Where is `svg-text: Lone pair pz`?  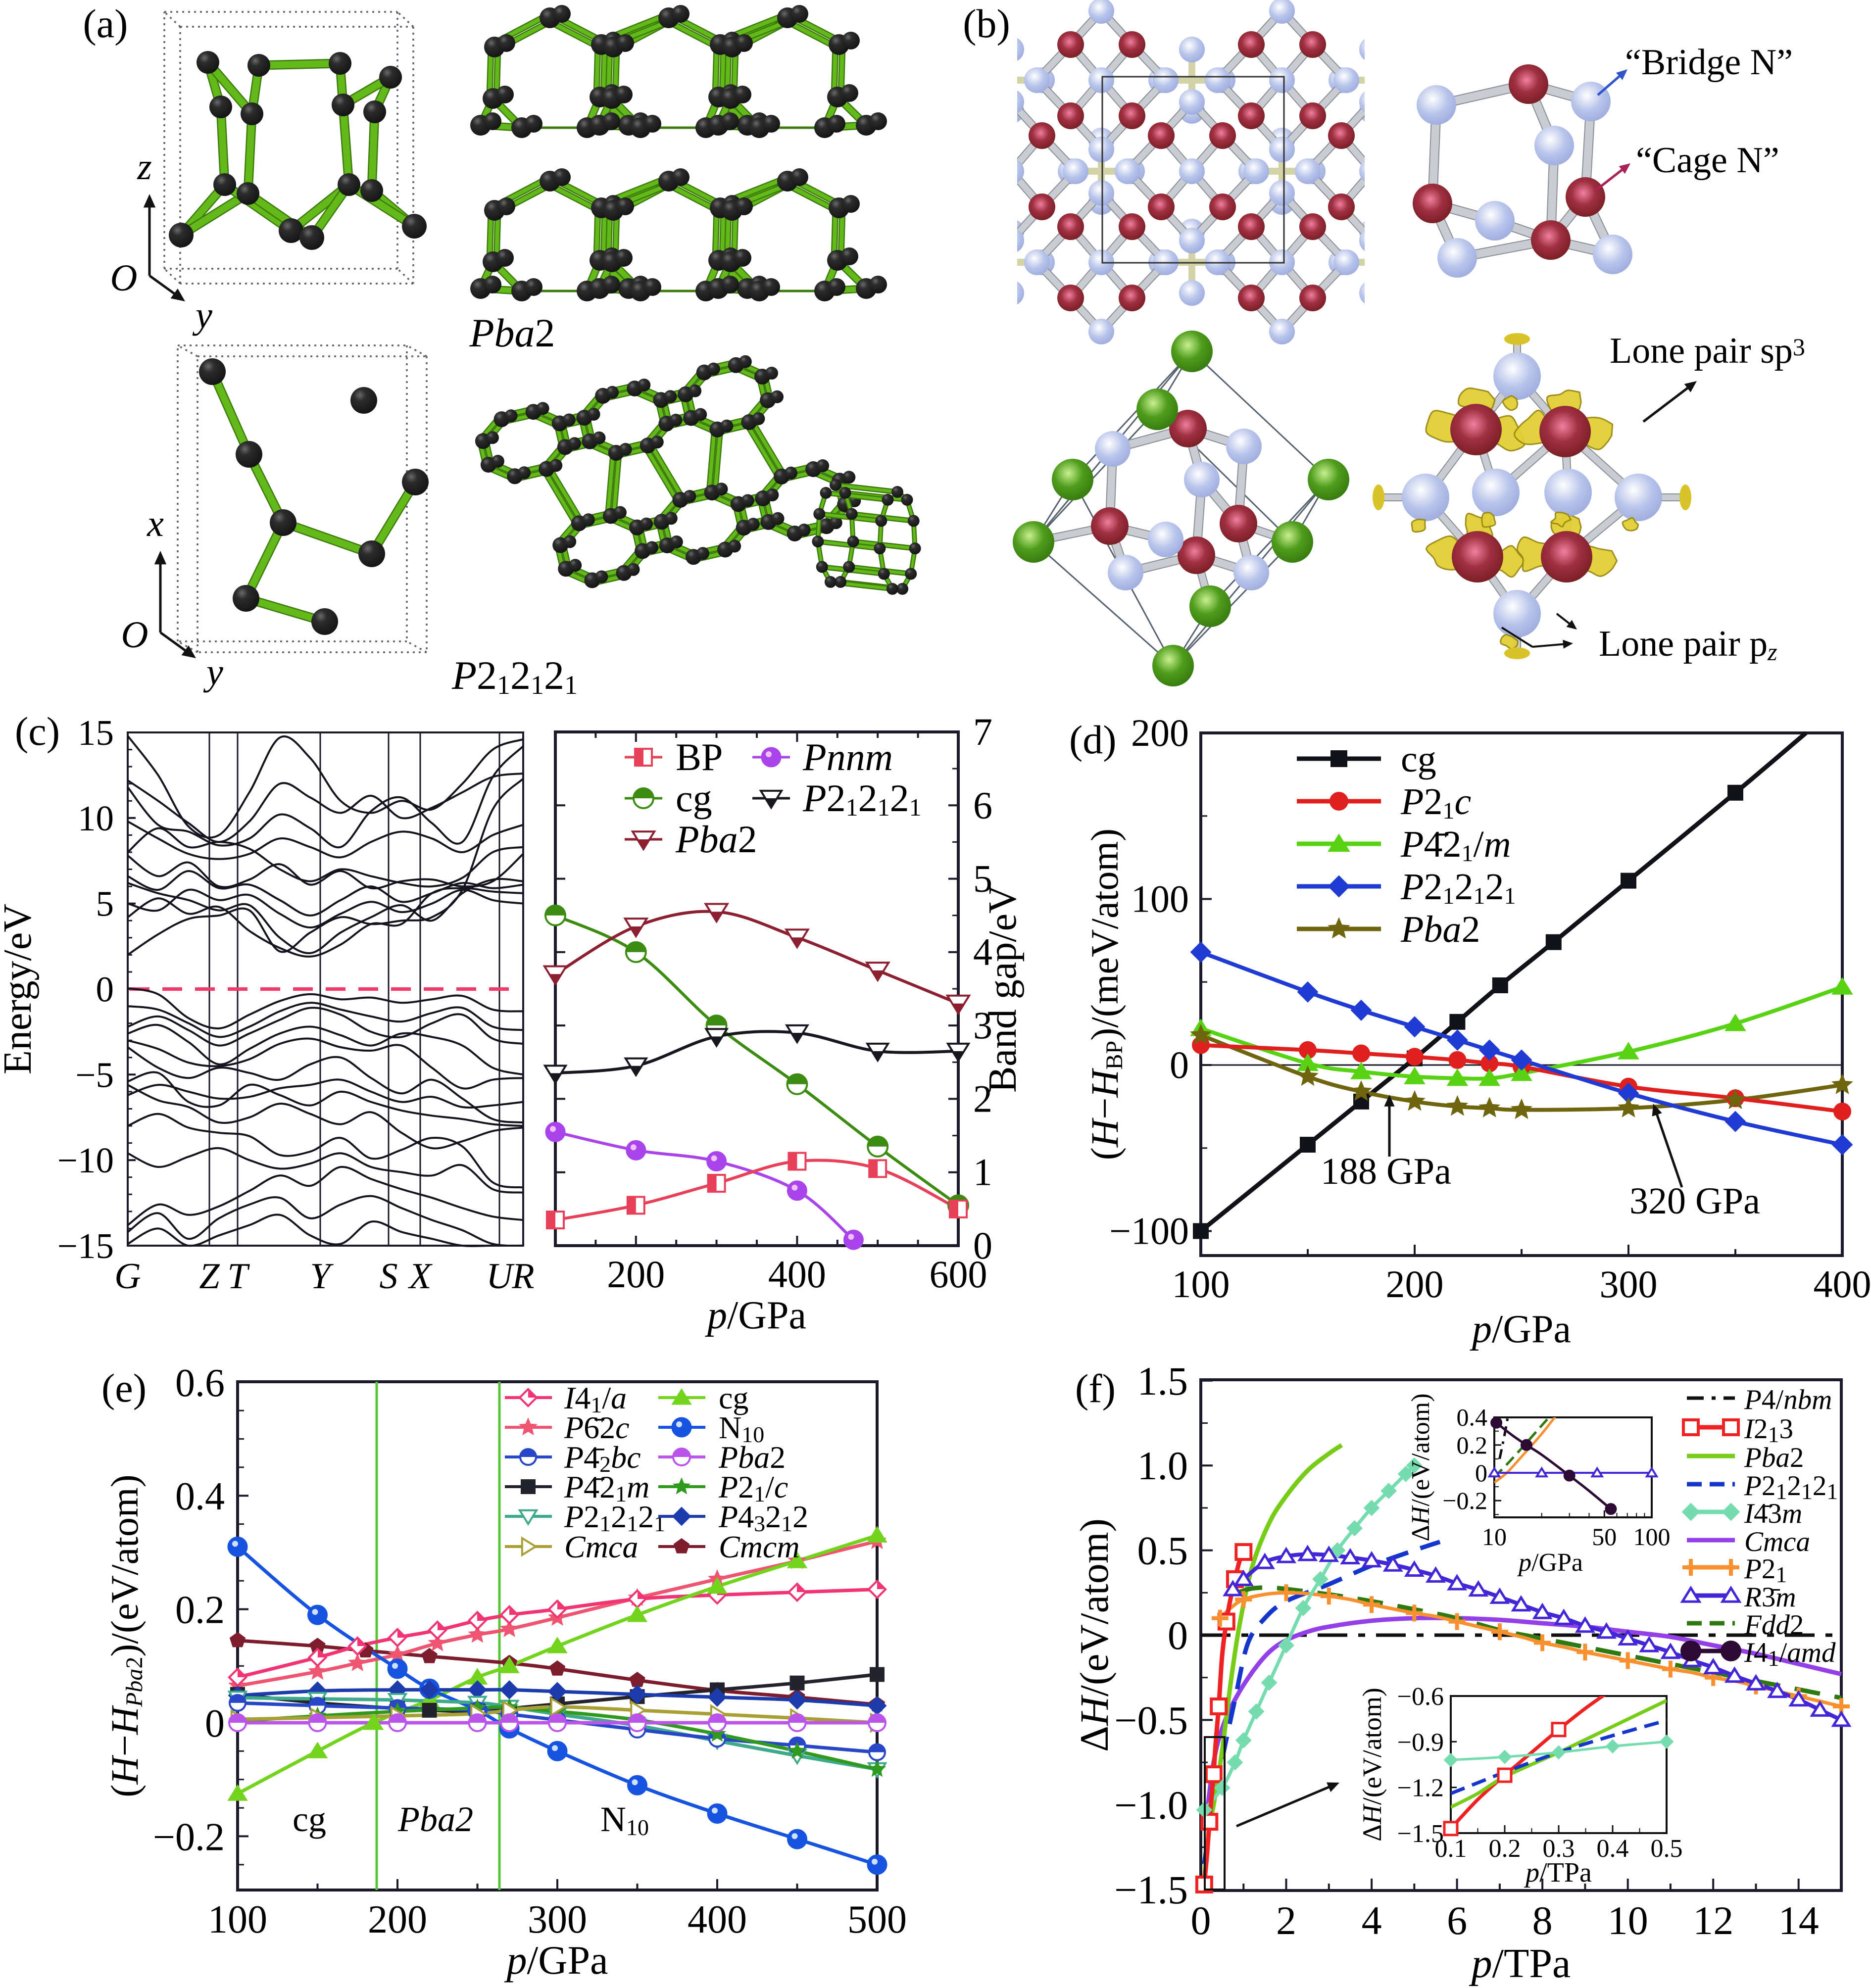
svg-text: Lone pair pz is located at coordinates (1688, 645).